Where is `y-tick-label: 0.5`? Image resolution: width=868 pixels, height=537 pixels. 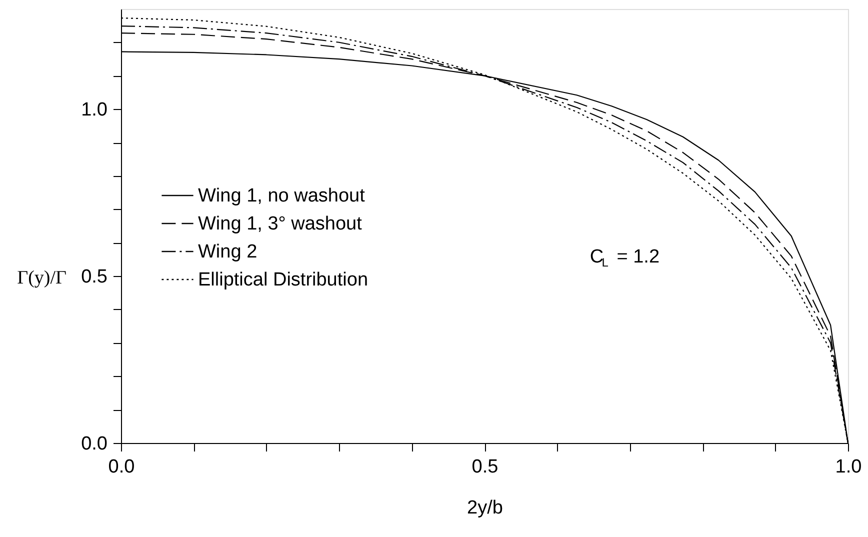 y-tick-label: 0.5 is located at coordinates (94, 277).